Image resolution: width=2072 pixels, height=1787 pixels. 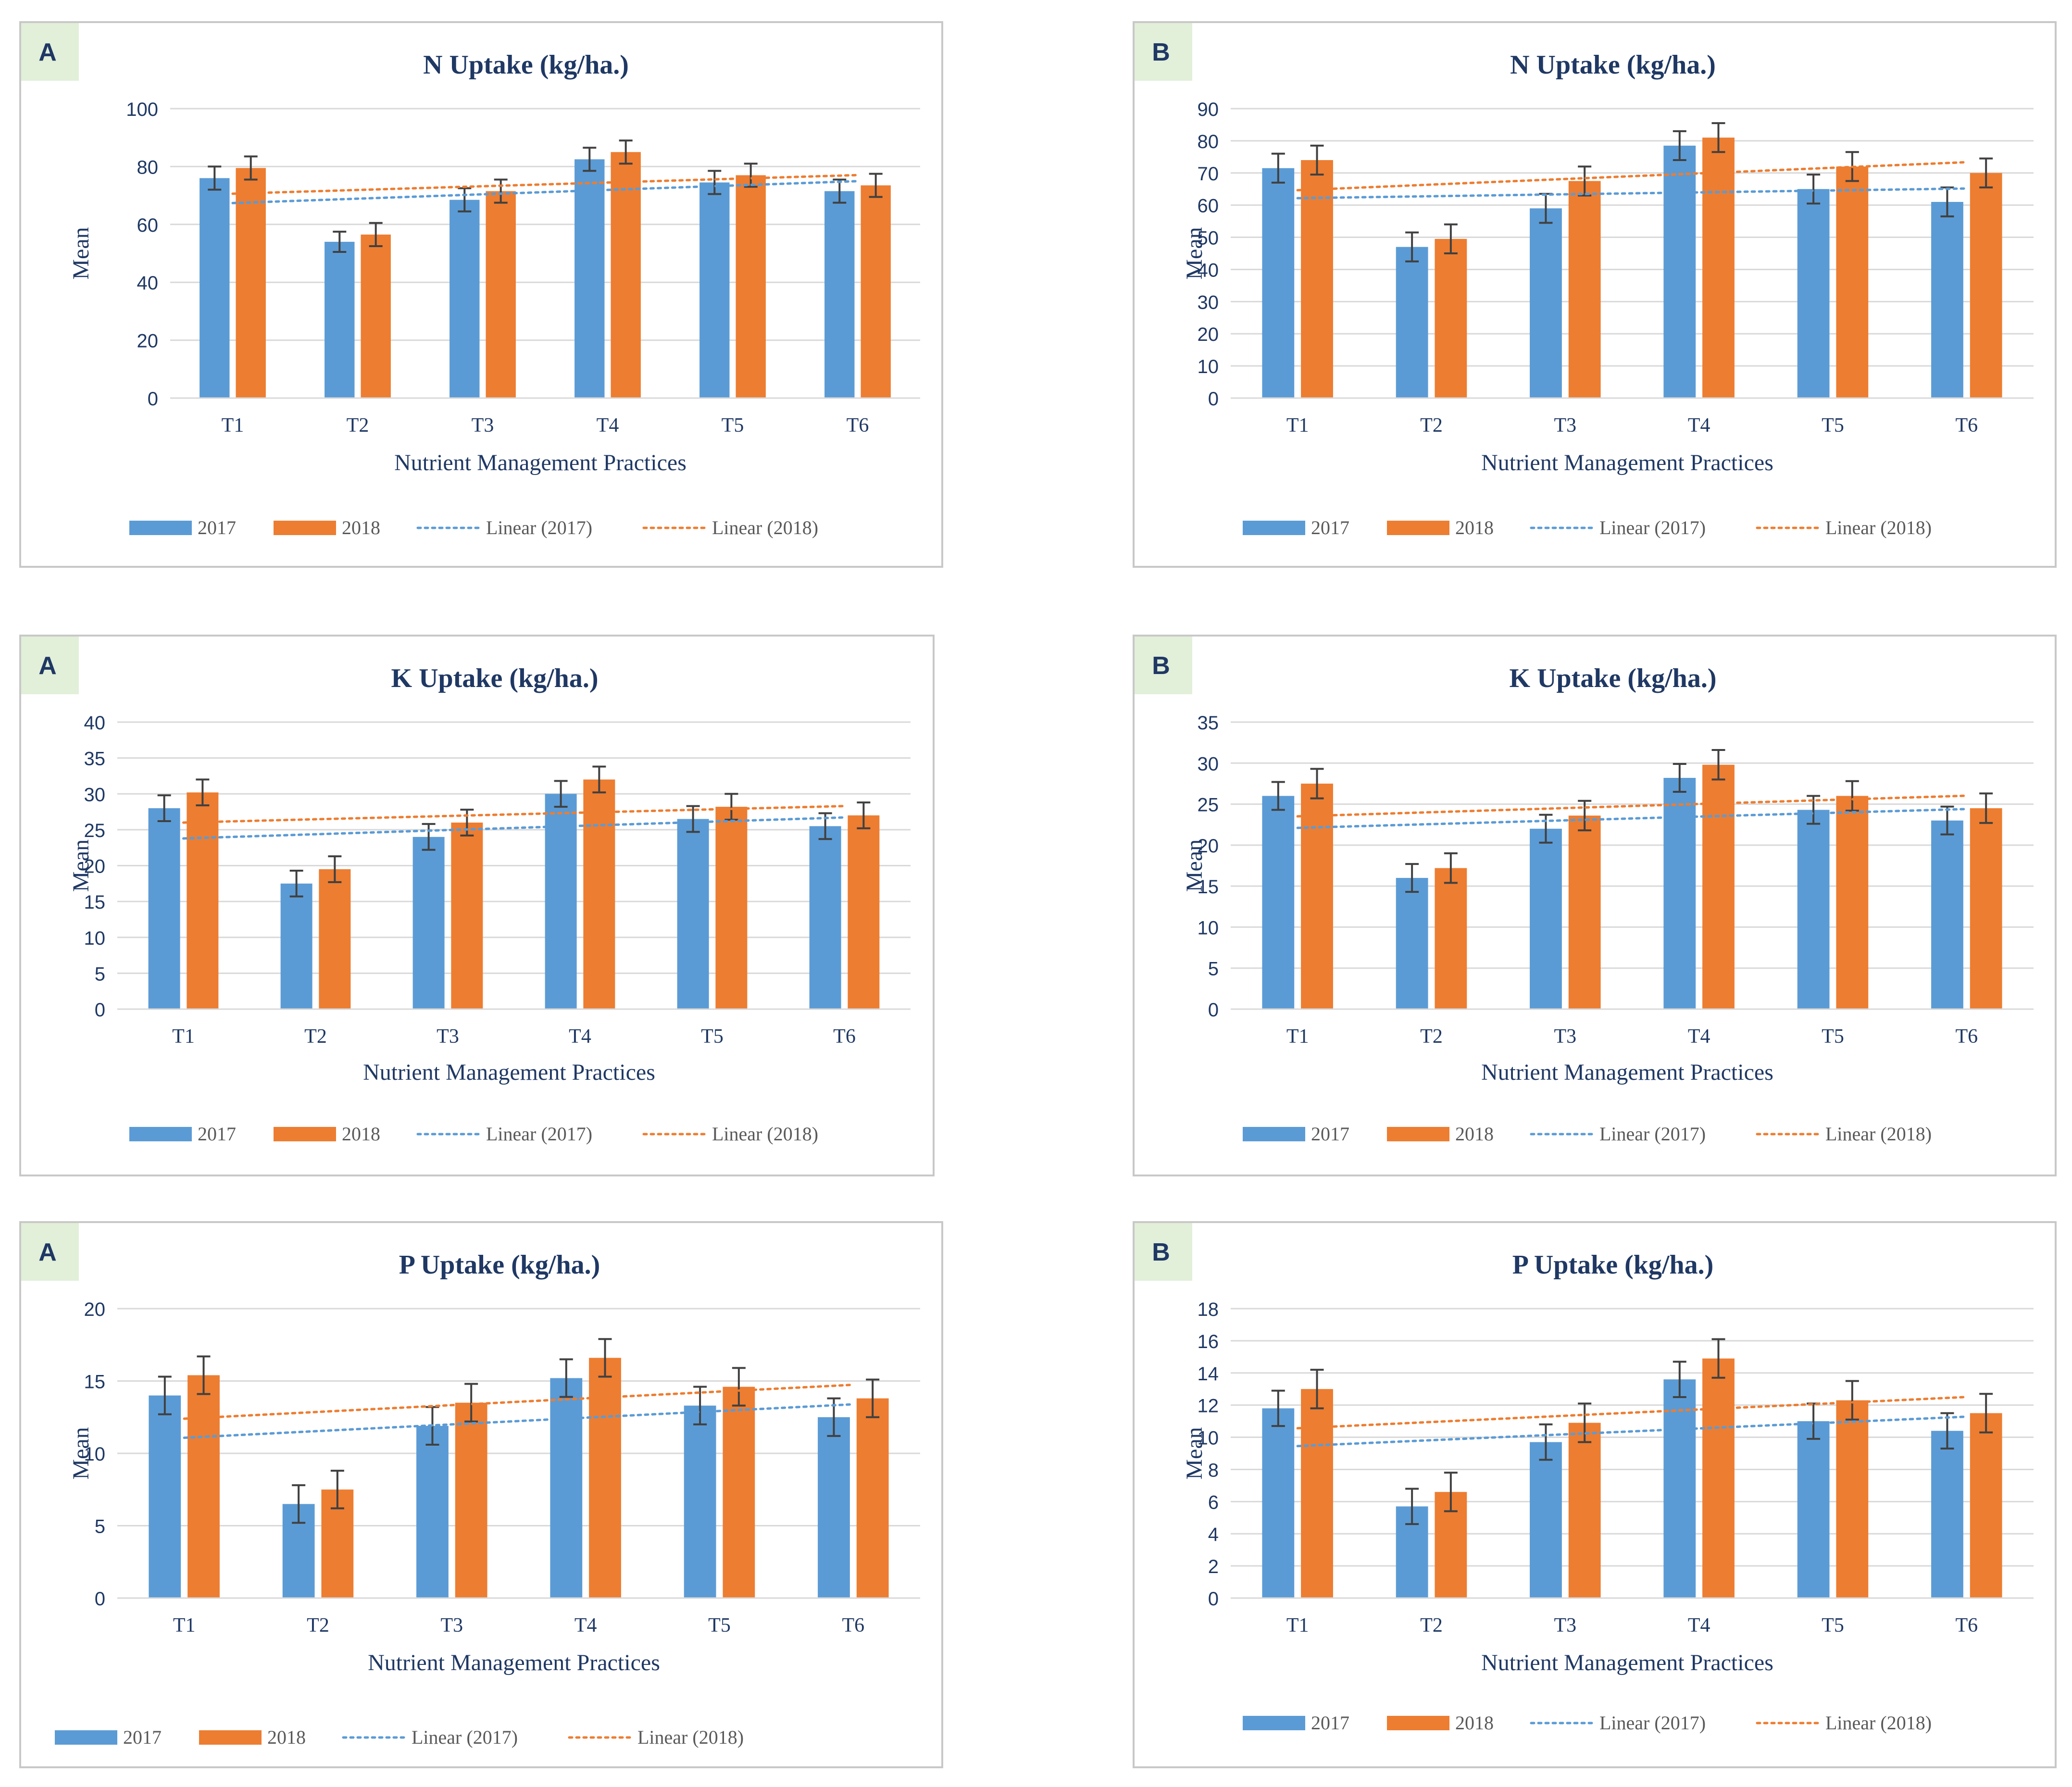 What do you see at coordinates (1613, 1265) in the screenshot?
I see `chart-title: P Uptake (kg/ha.)` at bounding box center [1613, 1265].